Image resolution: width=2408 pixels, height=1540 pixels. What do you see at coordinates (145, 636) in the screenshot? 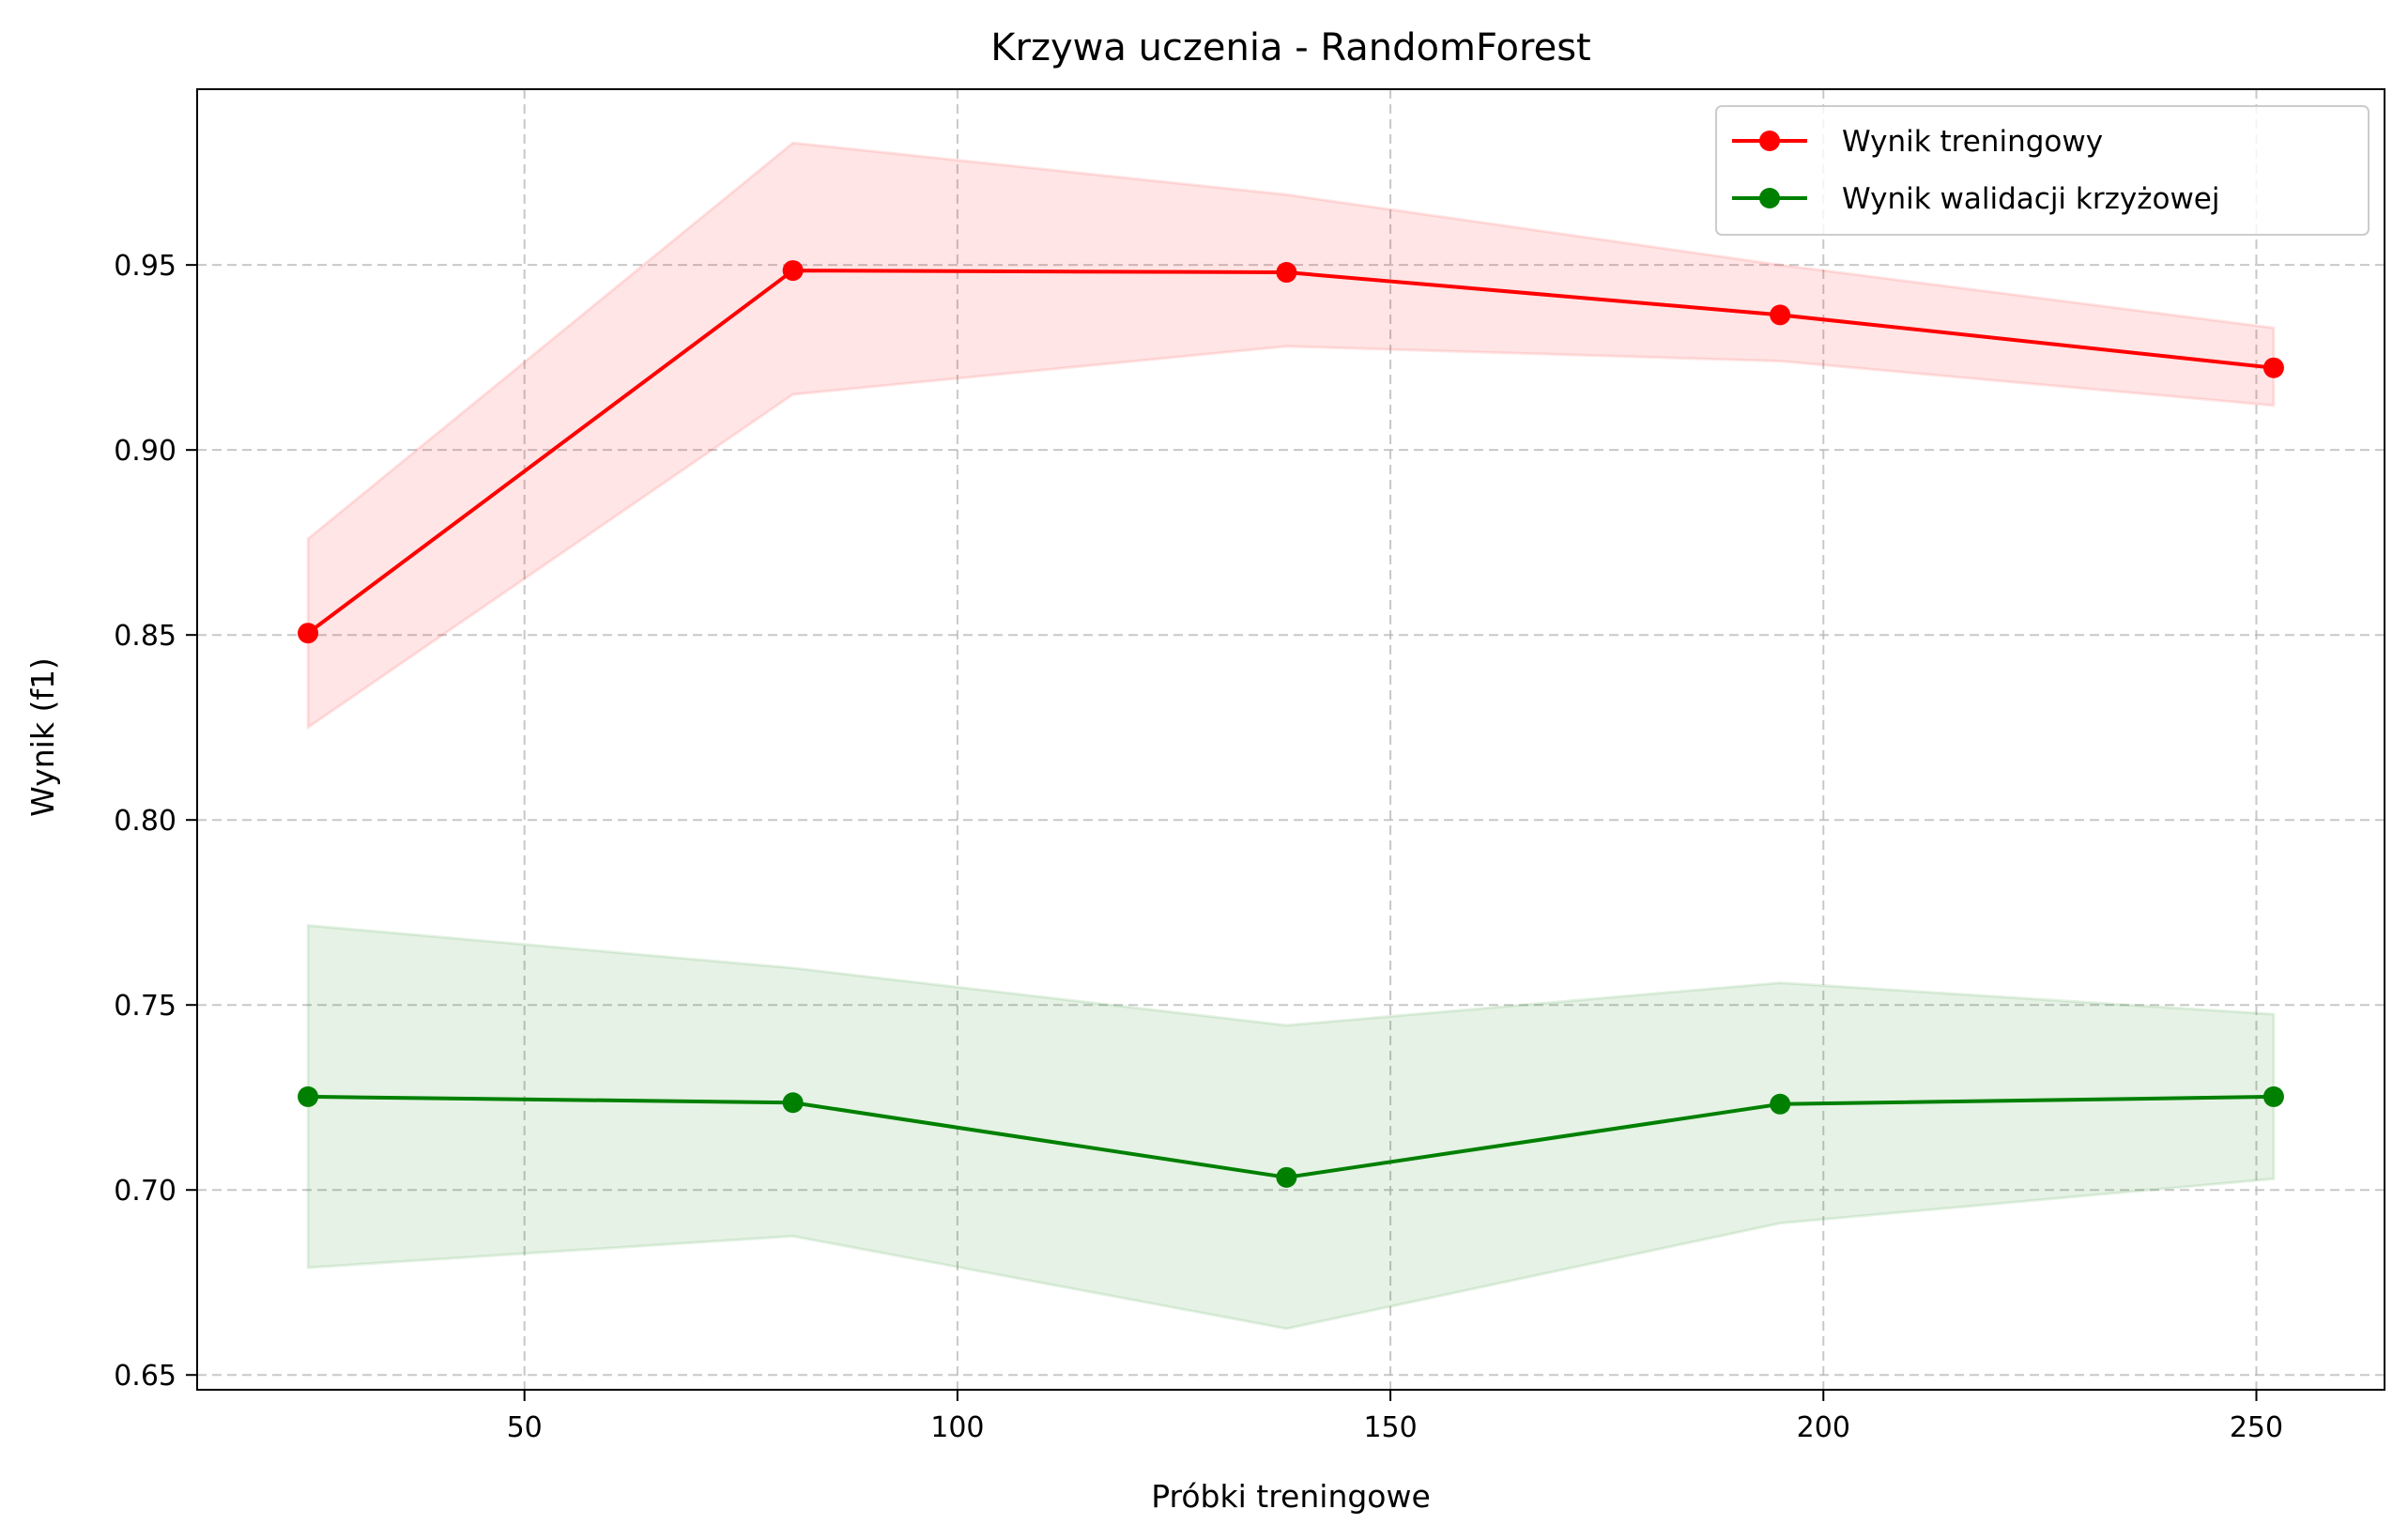
I see `y-tick-label: 0.85` at bounding box center [145, 636].